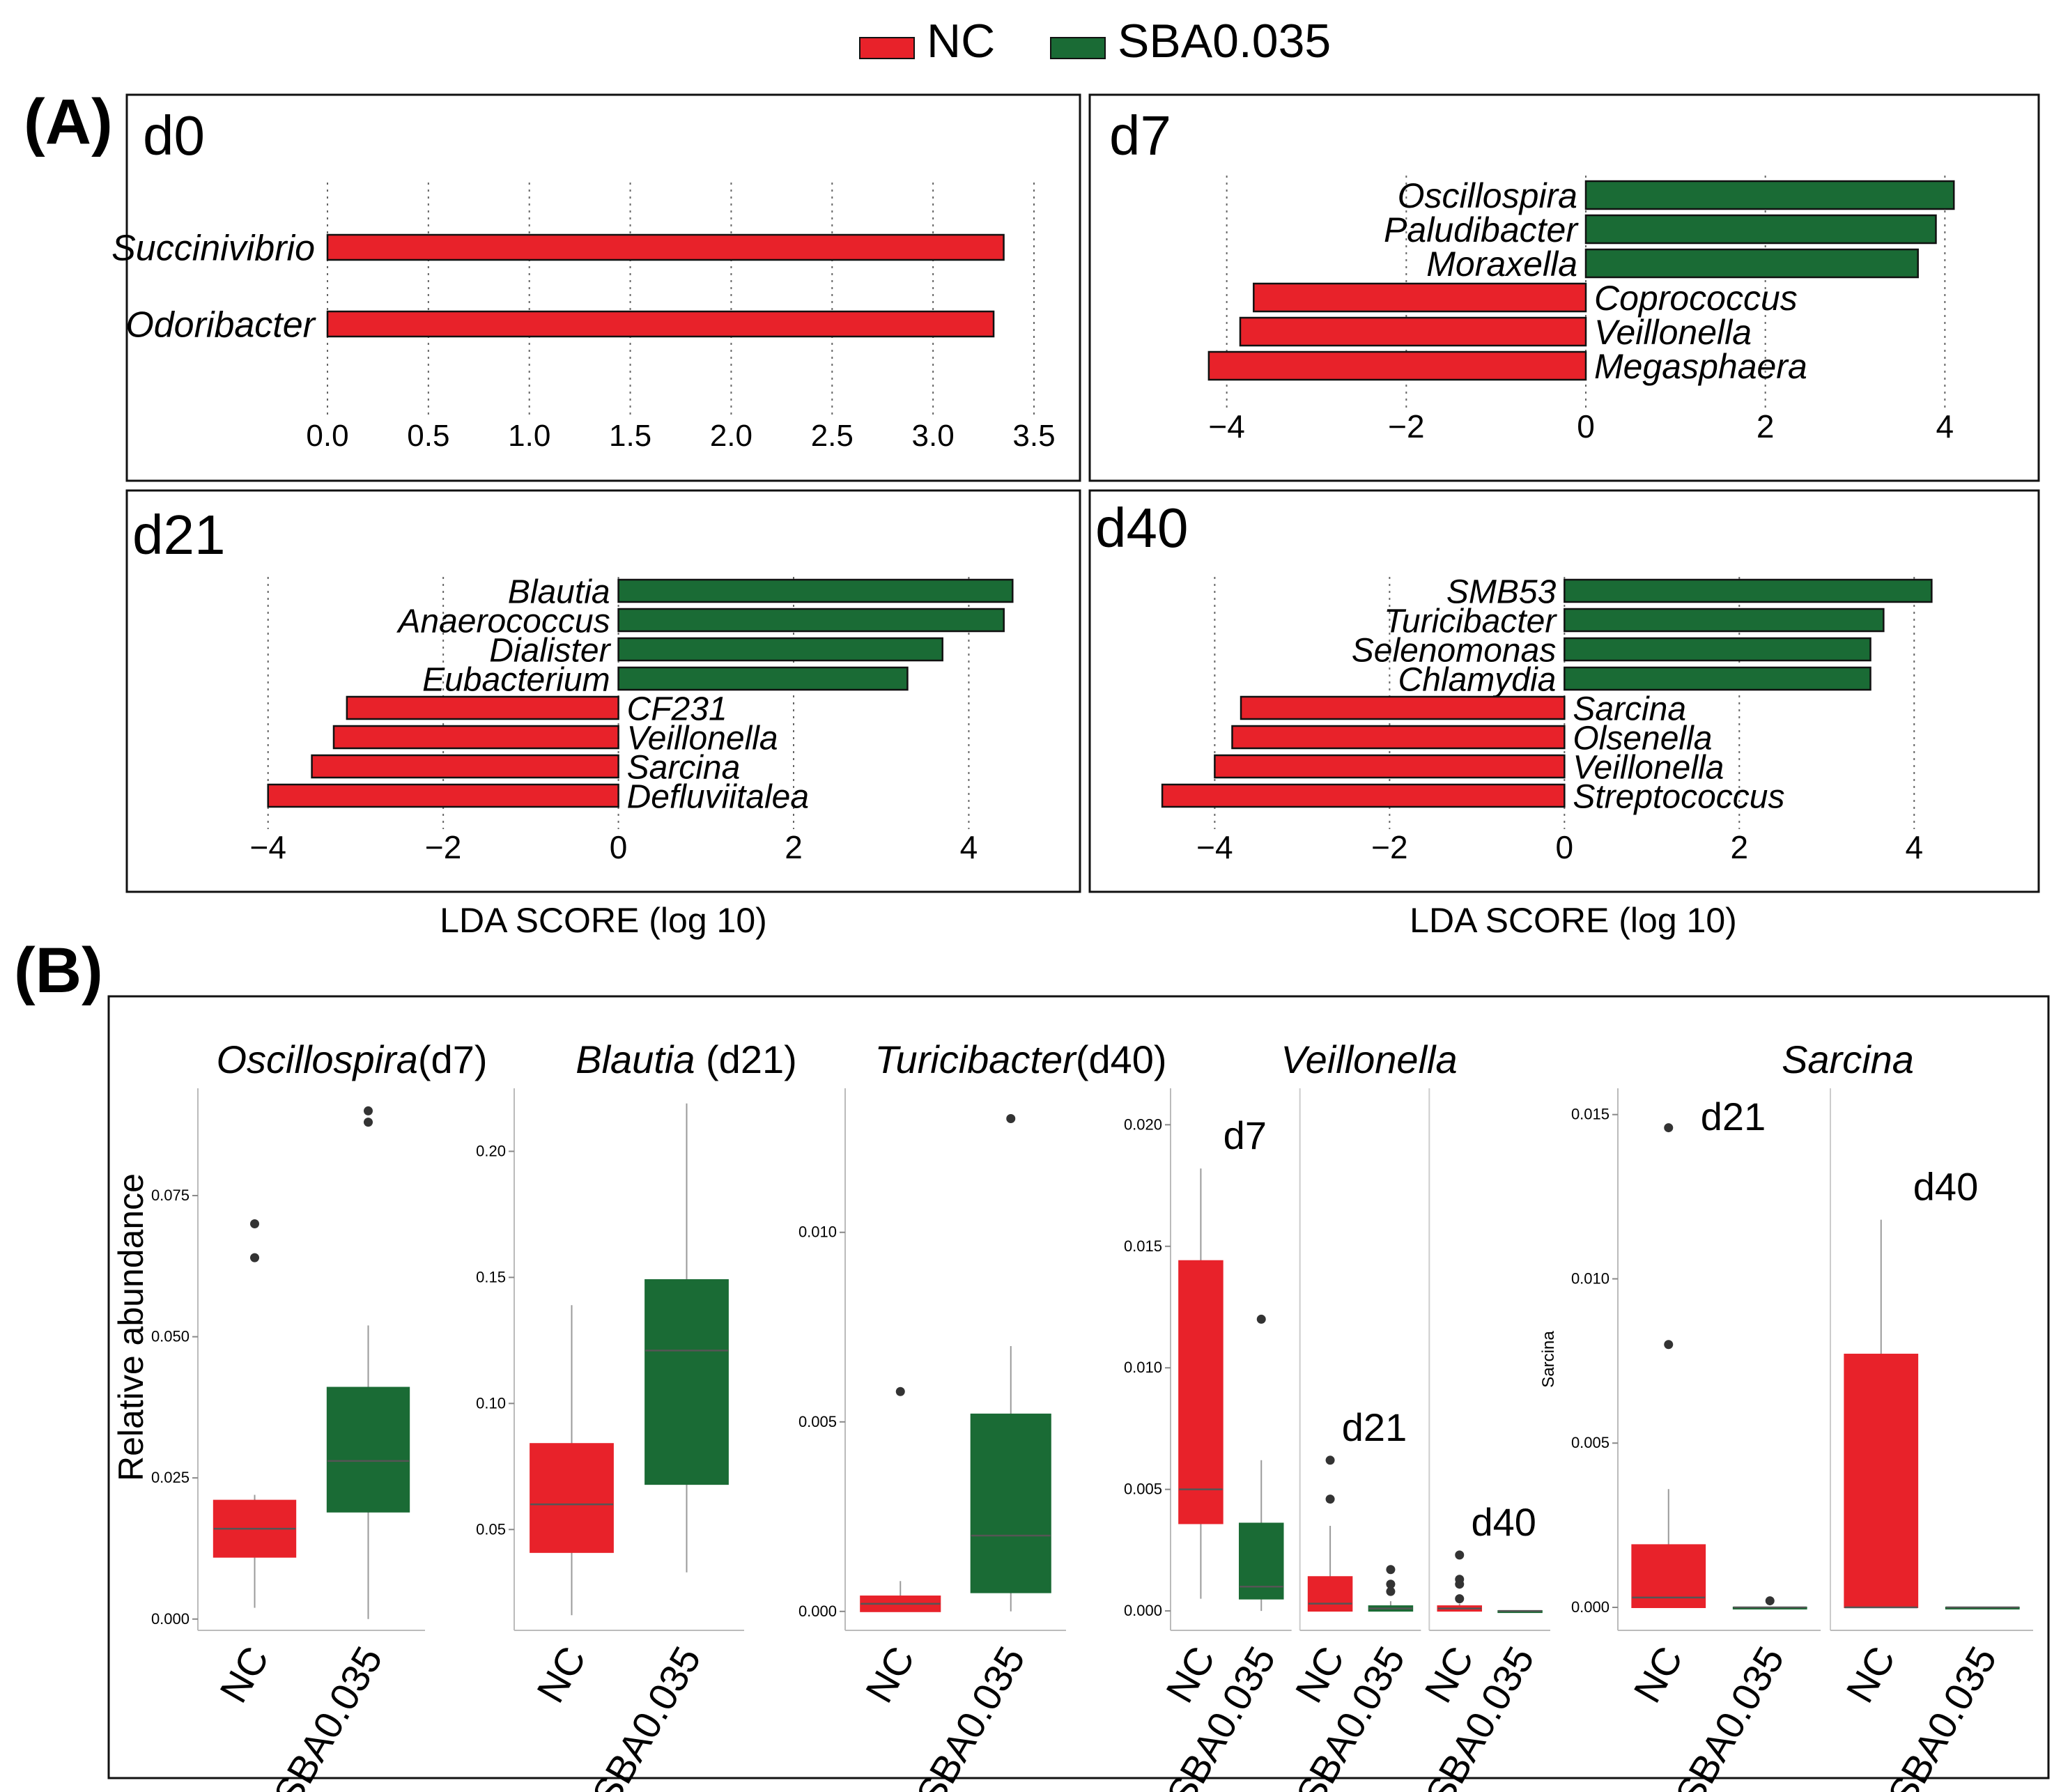 The width and height of the screenshot is (2061, 1792). I want to click on x-tick-label: 2.5, so click(832, 436).